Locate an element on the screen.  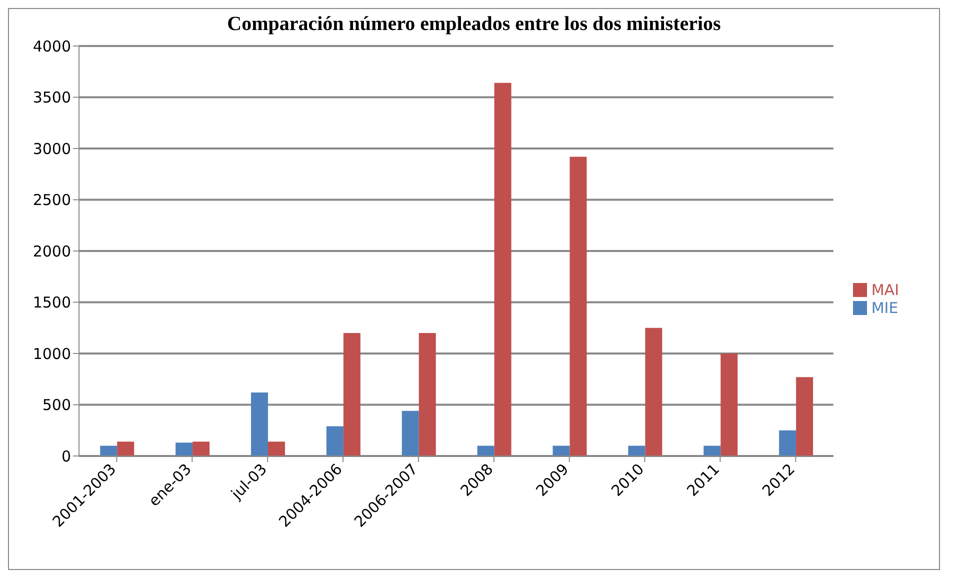
y-tick-label: 500 is located at coordinates (56, 405).